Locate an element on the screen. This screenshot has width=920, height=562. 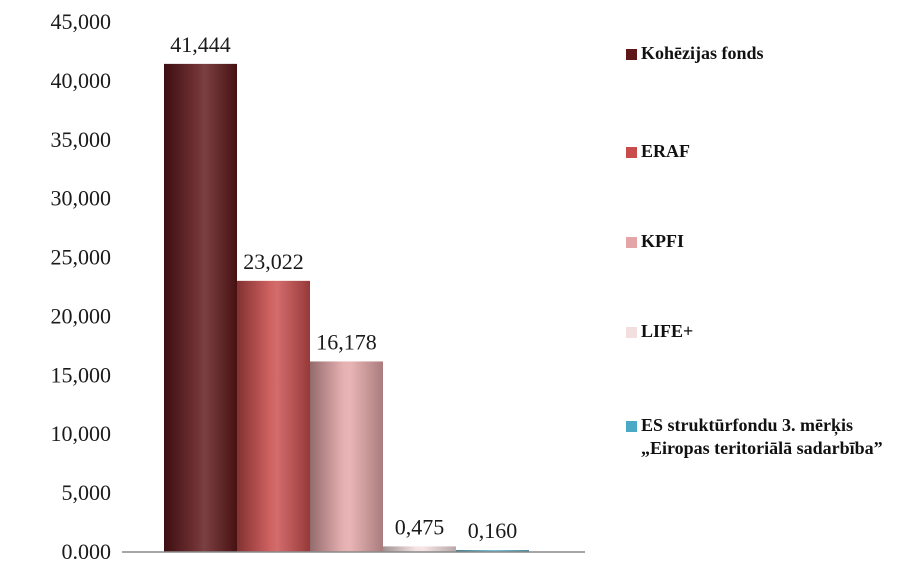
legend-item: KPFI is located at coordinates (655, 241).